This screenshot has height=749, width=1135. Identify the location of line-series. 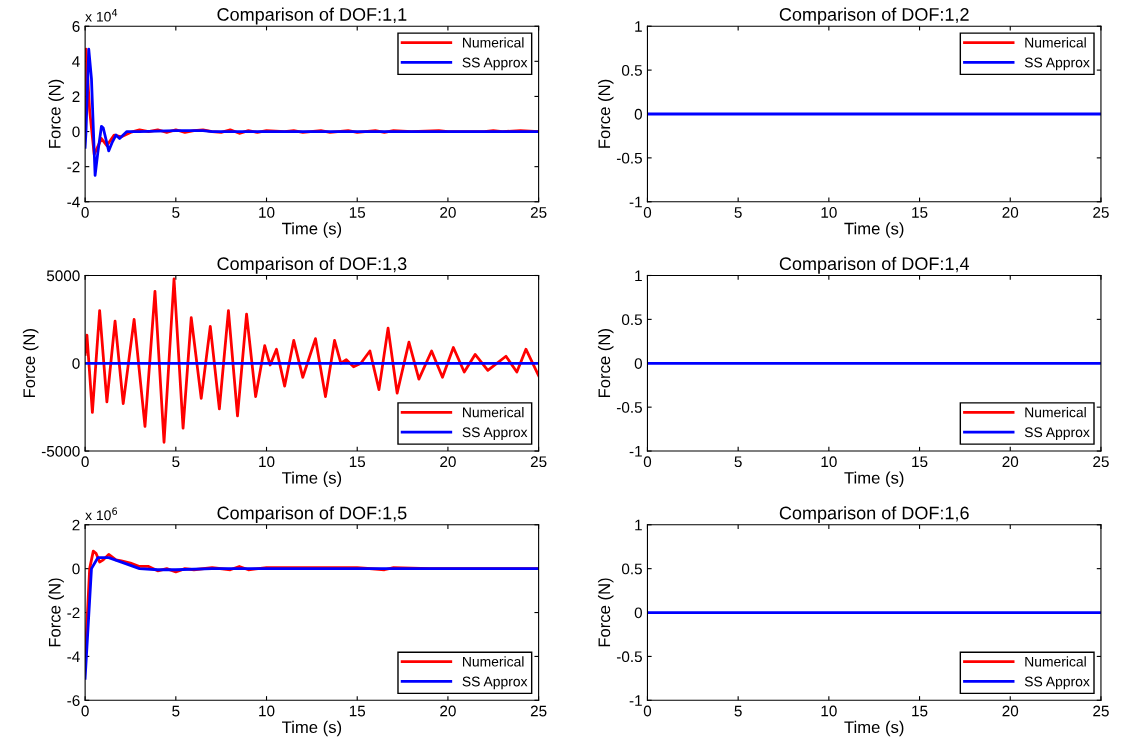
(312, 112).